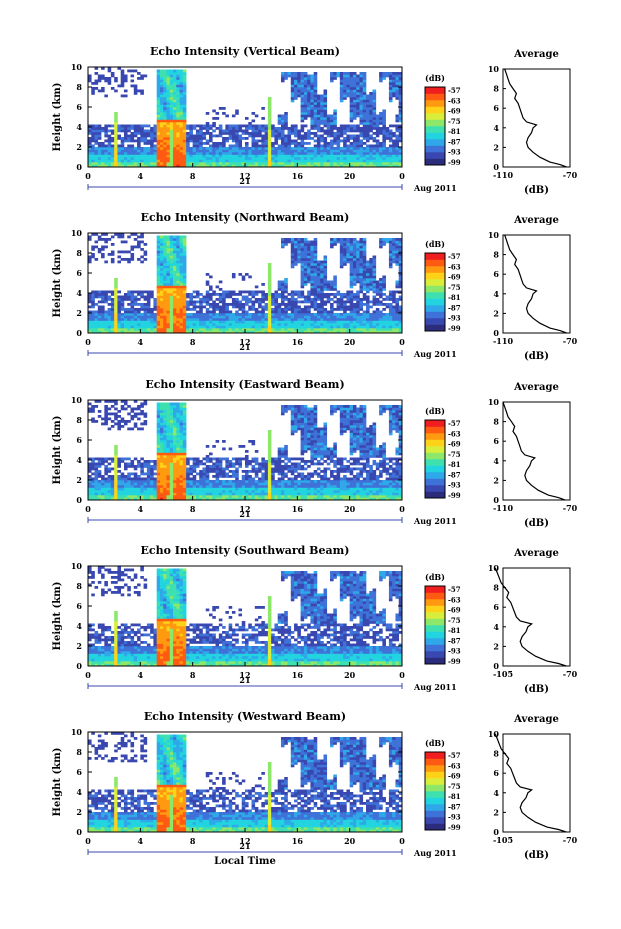 The image size is (621, 929). Describe the element at coordinates (570, 341) in the screenshot. I see `profile-x-tick-label: -70` at that location.